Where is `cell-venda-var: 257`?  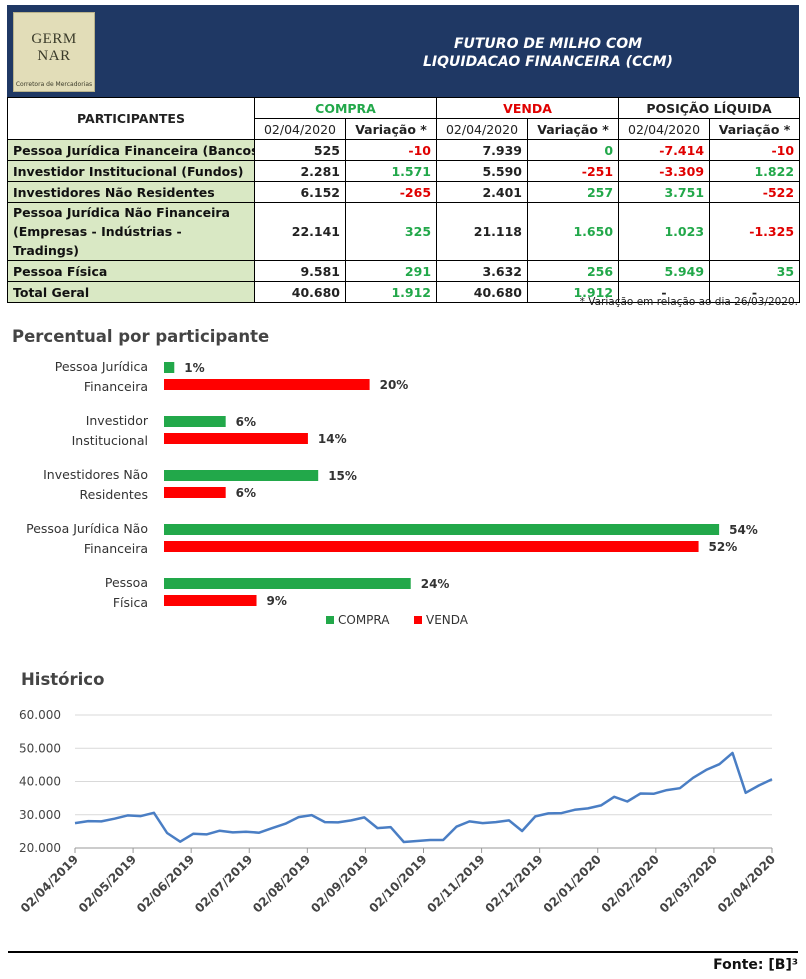
cell-venda-var: 257 is located at coordinates (573, 192).